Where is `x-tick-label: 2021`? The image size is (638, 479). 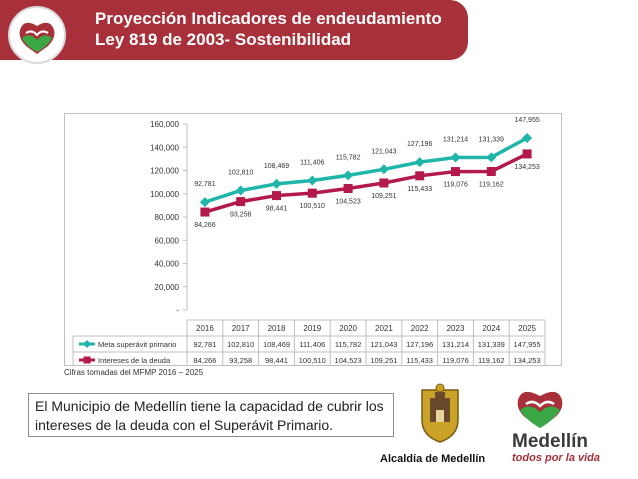
x-tick-label: 2021 is located at coordinates (384, 328).